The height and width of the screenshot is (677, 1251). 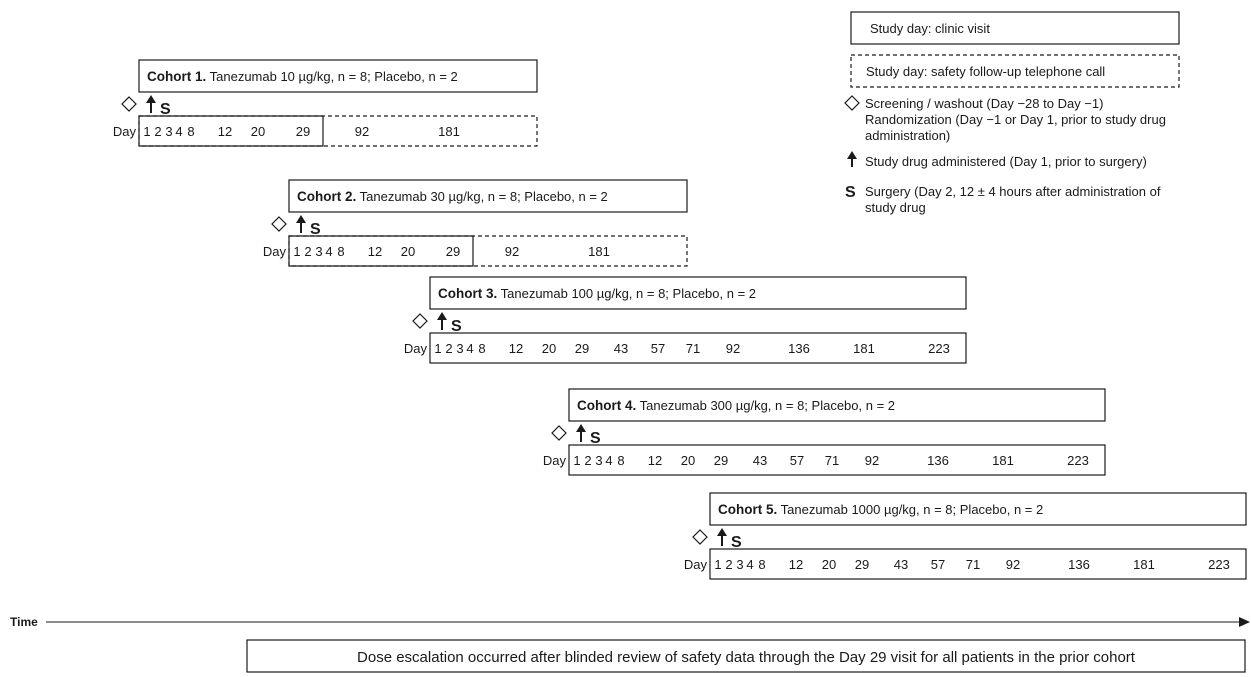 I want to click on cohort-4-name: Cohort 4., so click(x=606, y=405).